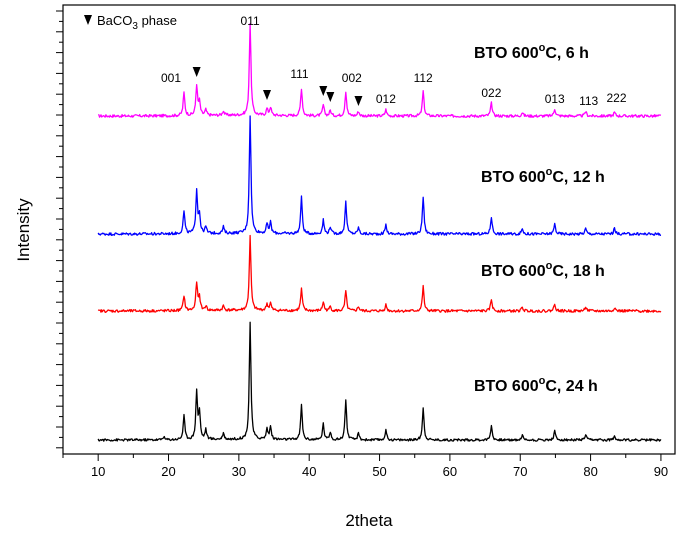 Image resolution: width=683 pixels, height=533 pixels. What do you see at coordinates (250, 21) in the screenshot?
I see `peak-label: 011` at bounding box center [250, 21].